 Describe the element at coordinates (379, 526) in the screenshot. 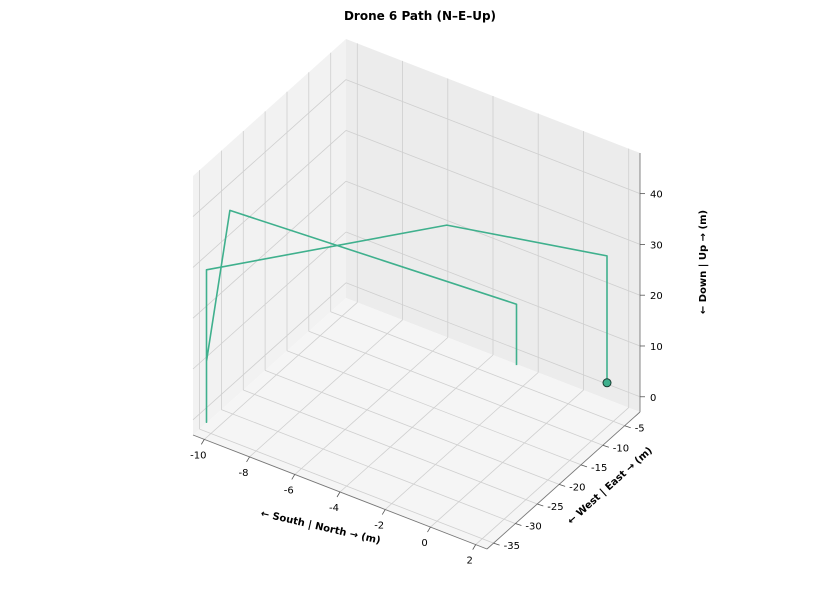

I see `x-tick-label: -2` at that location.